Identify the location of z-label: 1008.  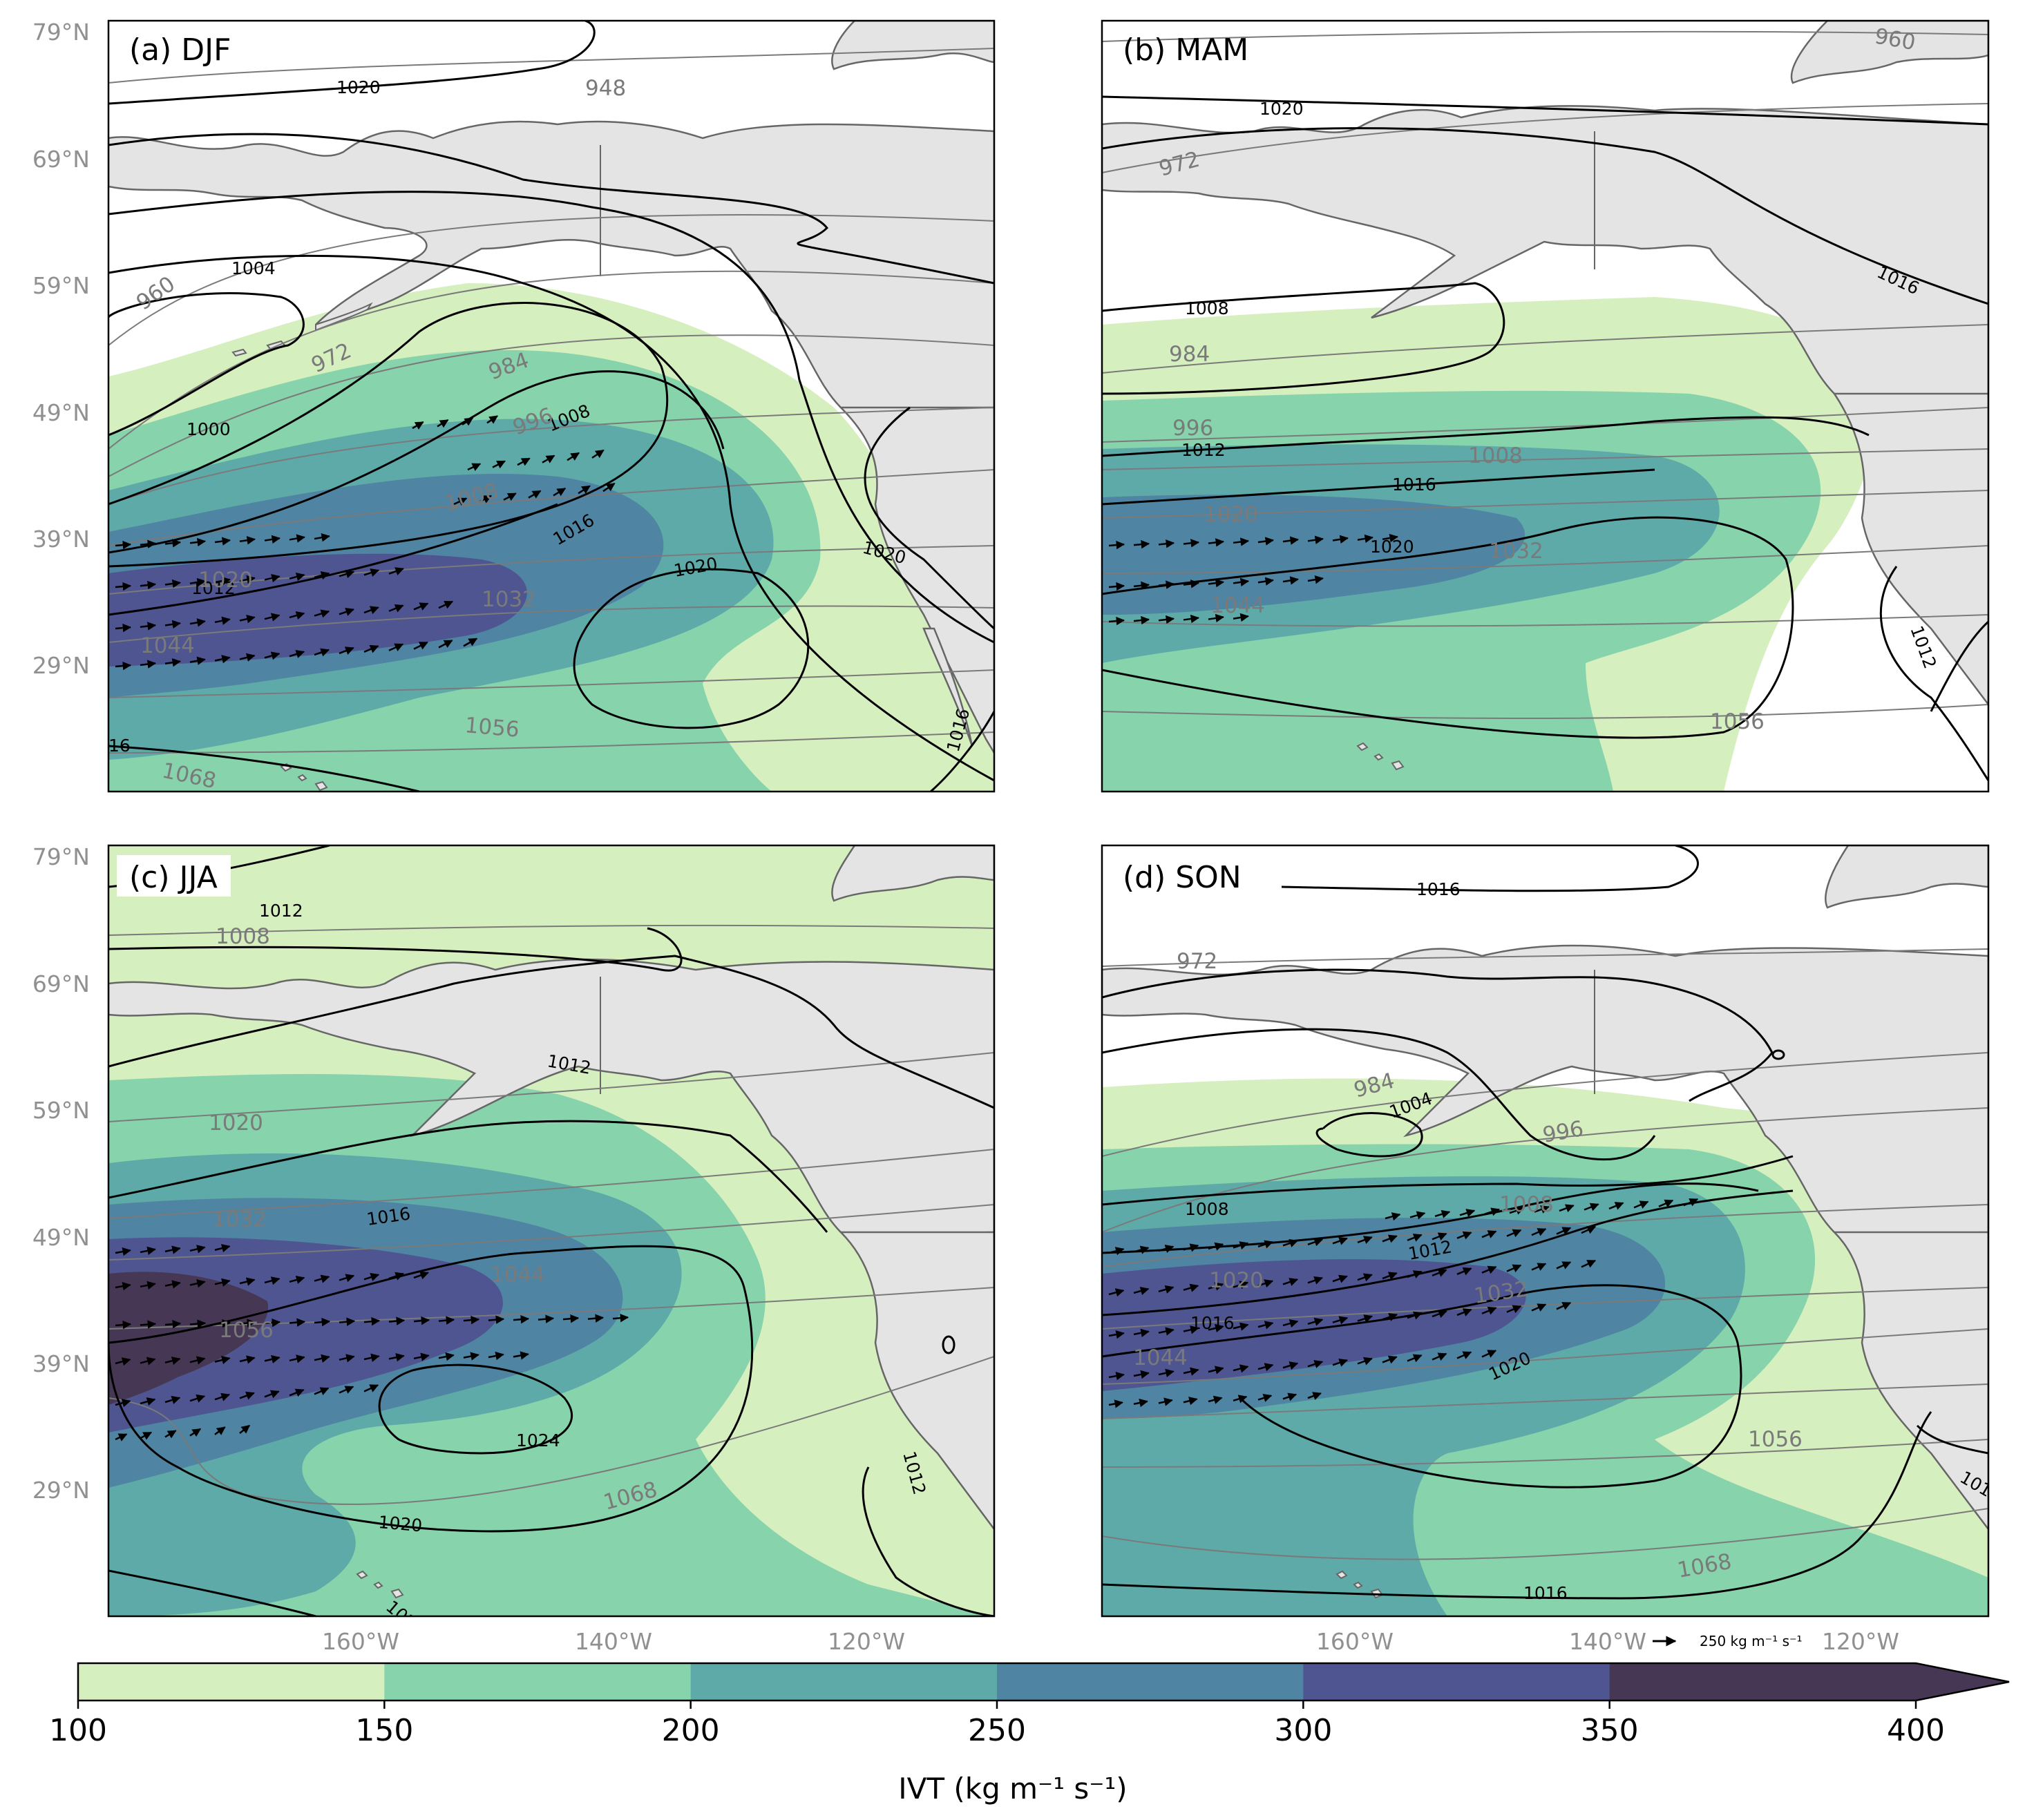
(243, 936).